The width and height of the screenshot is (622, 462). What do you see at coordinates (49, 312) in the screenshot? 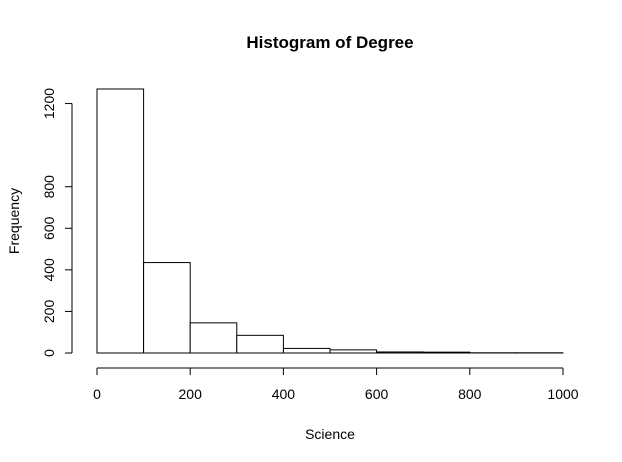
I see `y-tick-label-1: 200` at bounding box center [49, 312].